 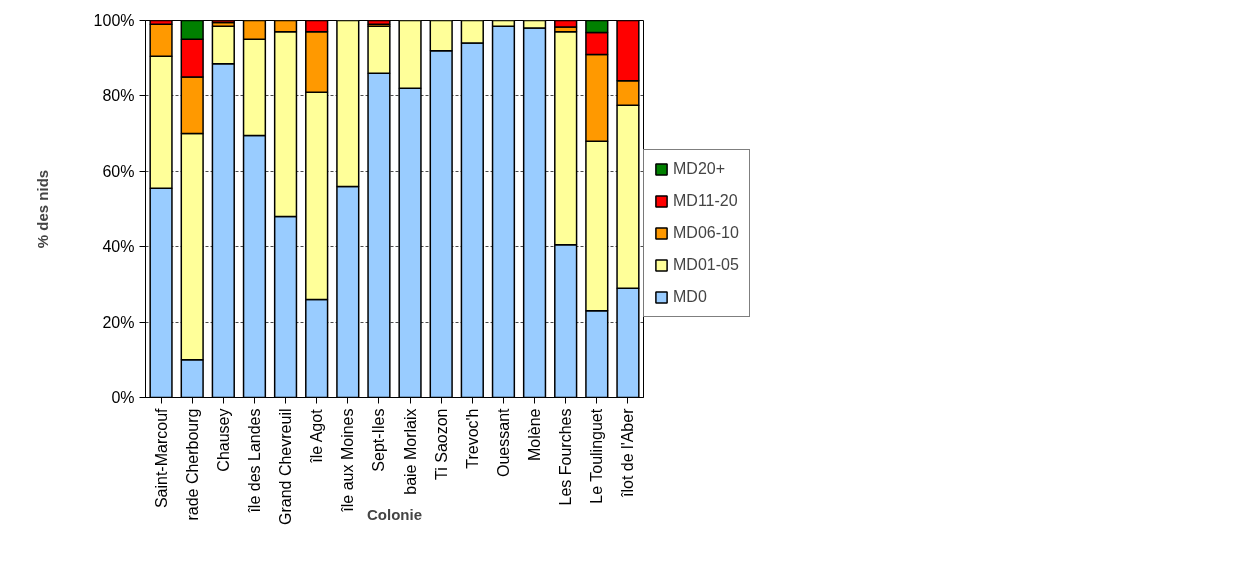 I want to click on x-tick-label: baie Morlaix, so click(x=410, y=451).